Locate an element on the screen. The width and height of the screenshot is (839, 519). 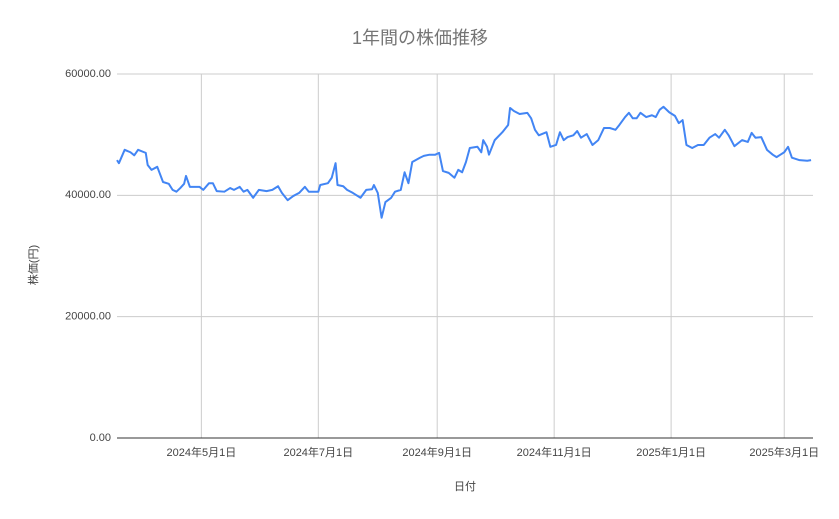
y-tick-label: 40000.00 is located at coordinates (88, 195).